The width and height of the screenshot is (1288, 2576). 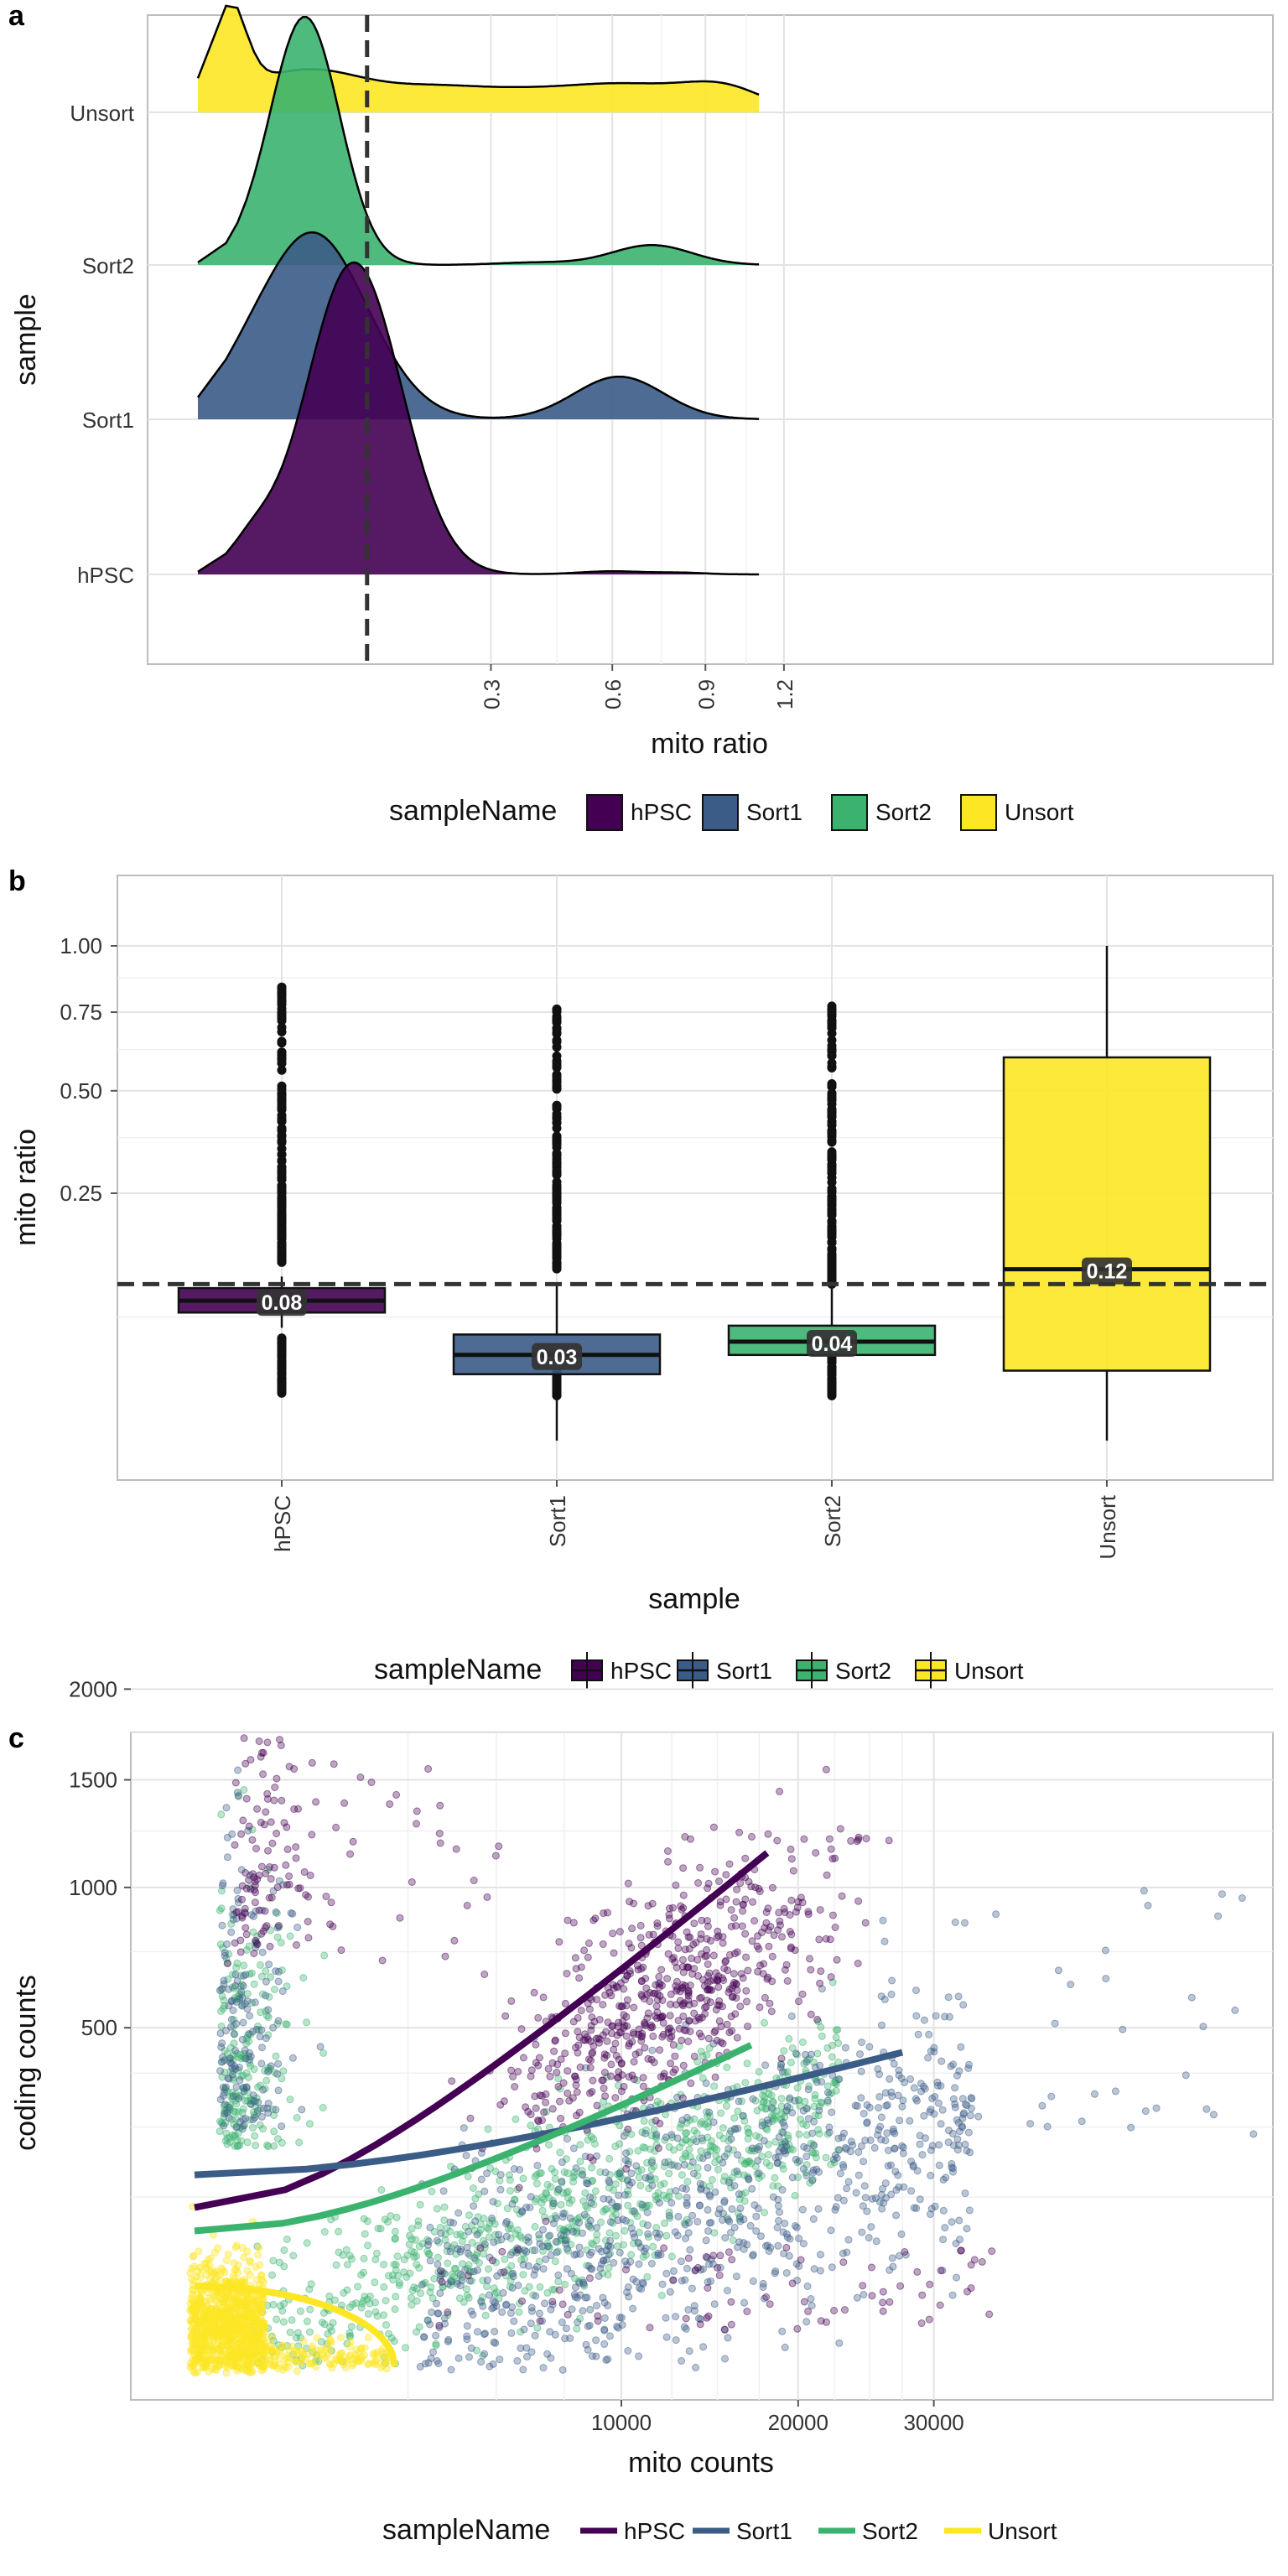 I want to click on x-axis-title: mito ratio, so click(x=709, y=744).